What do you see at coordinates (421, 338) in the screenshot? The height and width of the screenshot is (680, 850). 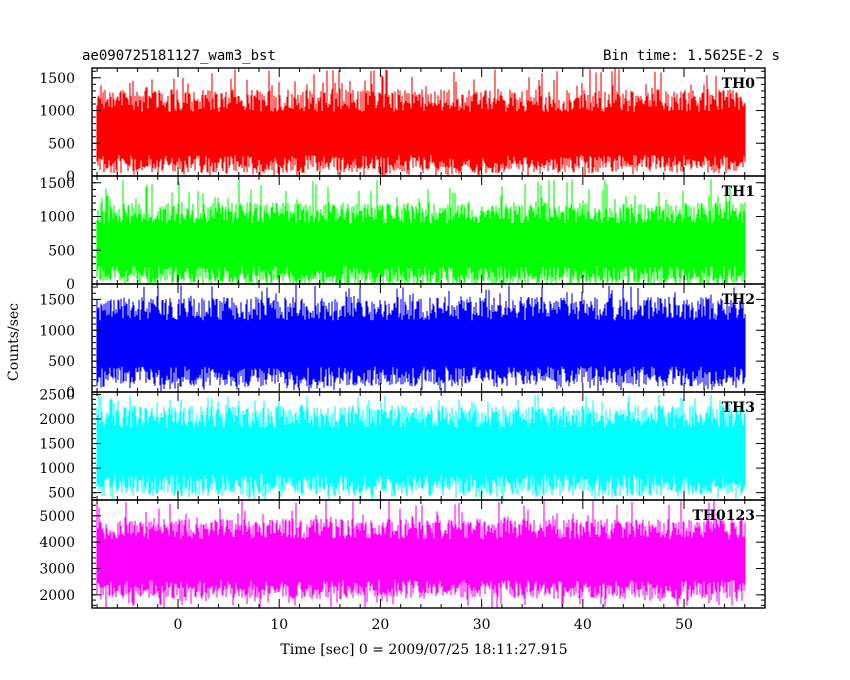 I see `series-th2` at bounding box center [421, 338].